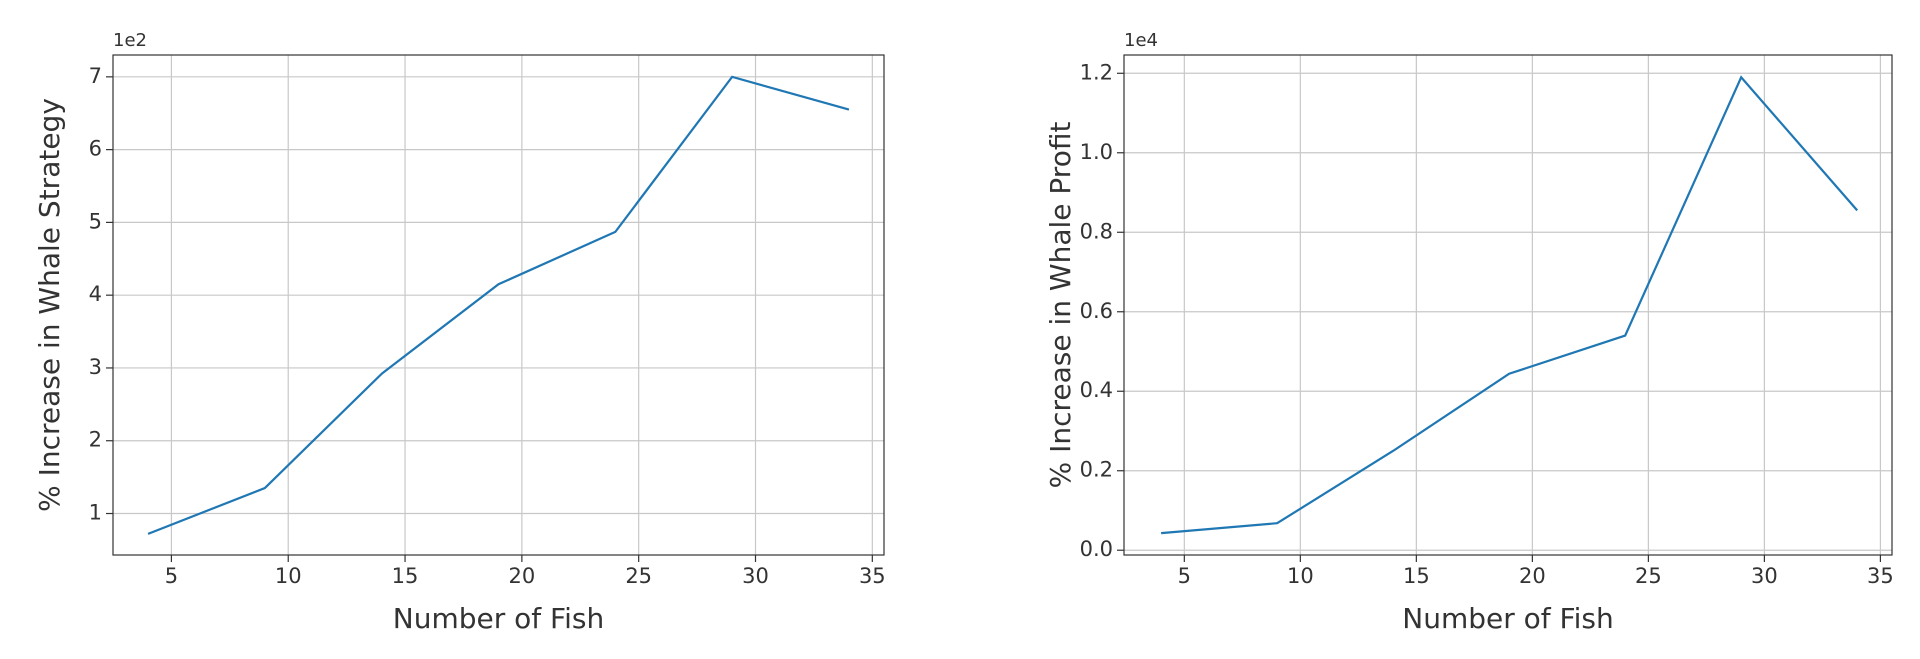  What do you see at coordinates (1096, 311) in the screenshot?
I see `y-tick-label: 0.6` at bounding box center [1096, 311].